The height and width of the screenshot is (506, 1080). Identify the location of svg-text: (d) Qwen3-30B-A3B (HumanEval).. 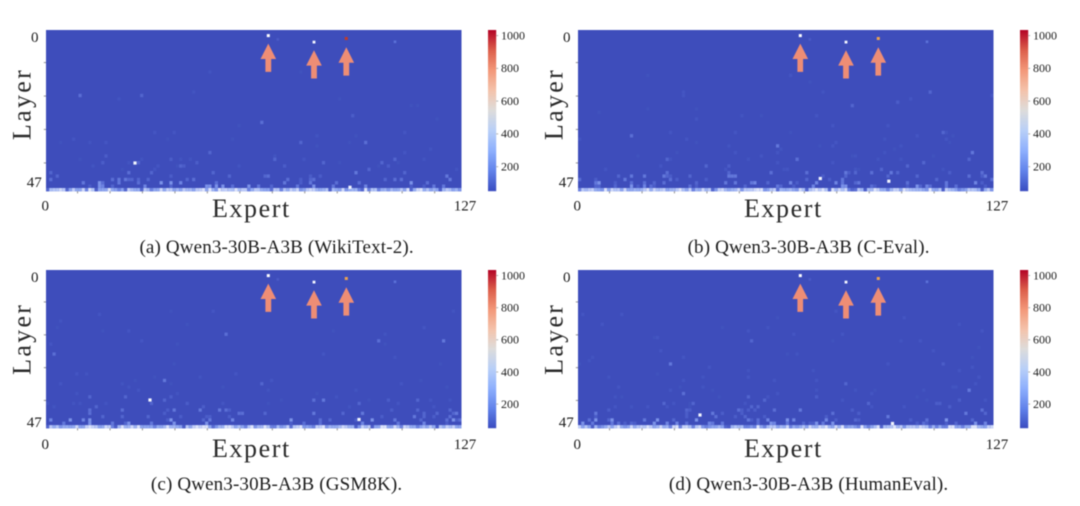
(808, 484).